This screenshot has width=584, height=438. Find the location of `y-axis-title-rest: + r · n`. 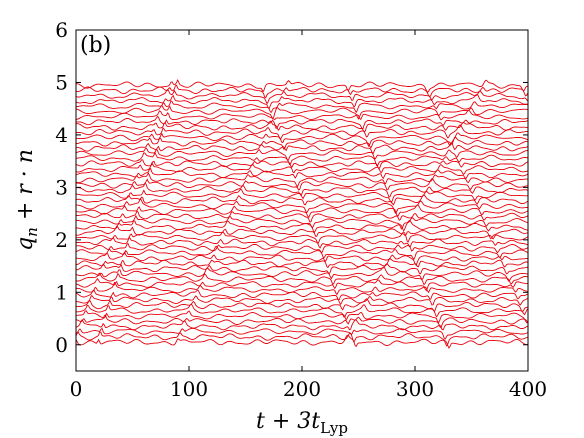

y-axis-title-rest: + r · n is located at coordinates (25, 188).